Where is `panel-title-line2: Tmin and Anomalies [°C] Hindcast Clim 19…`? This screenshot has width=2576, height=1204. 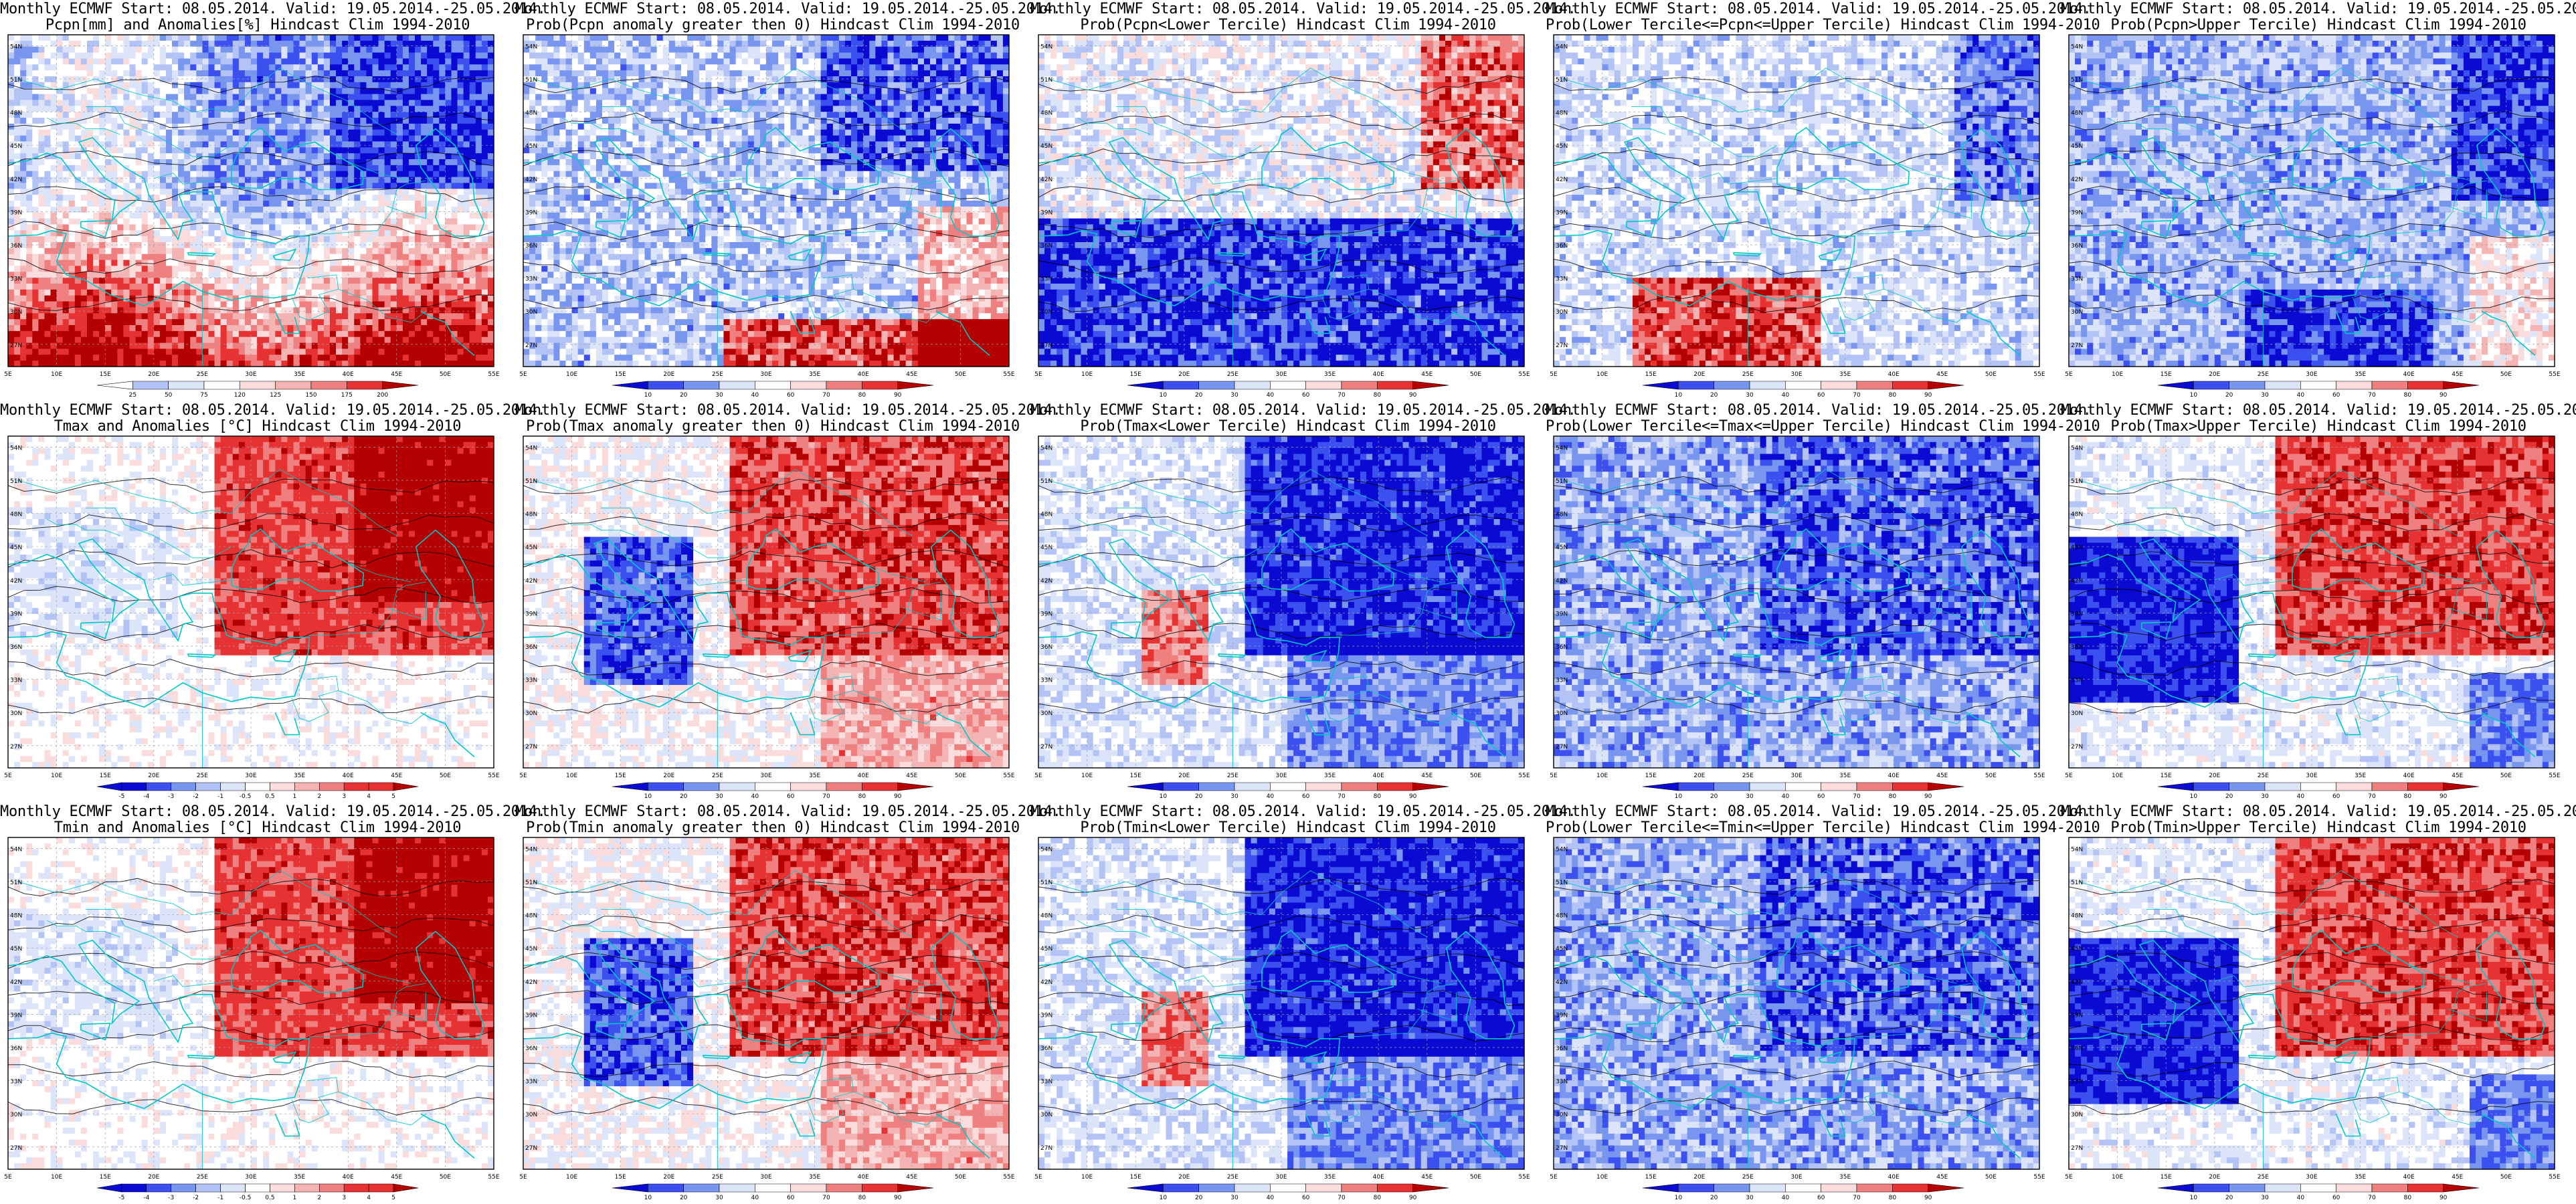
panel-title-line2: Tmin and Anomalies [°C] Hindcast Clim 19… is located at coordinates (257, 828).